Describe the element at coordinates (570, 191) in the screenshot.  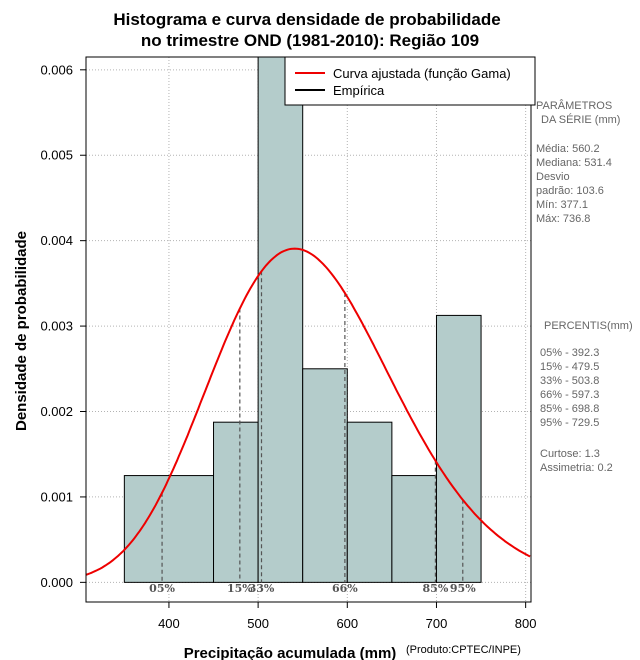
I see `param-sd-value: padrão: 103.6` at that location.